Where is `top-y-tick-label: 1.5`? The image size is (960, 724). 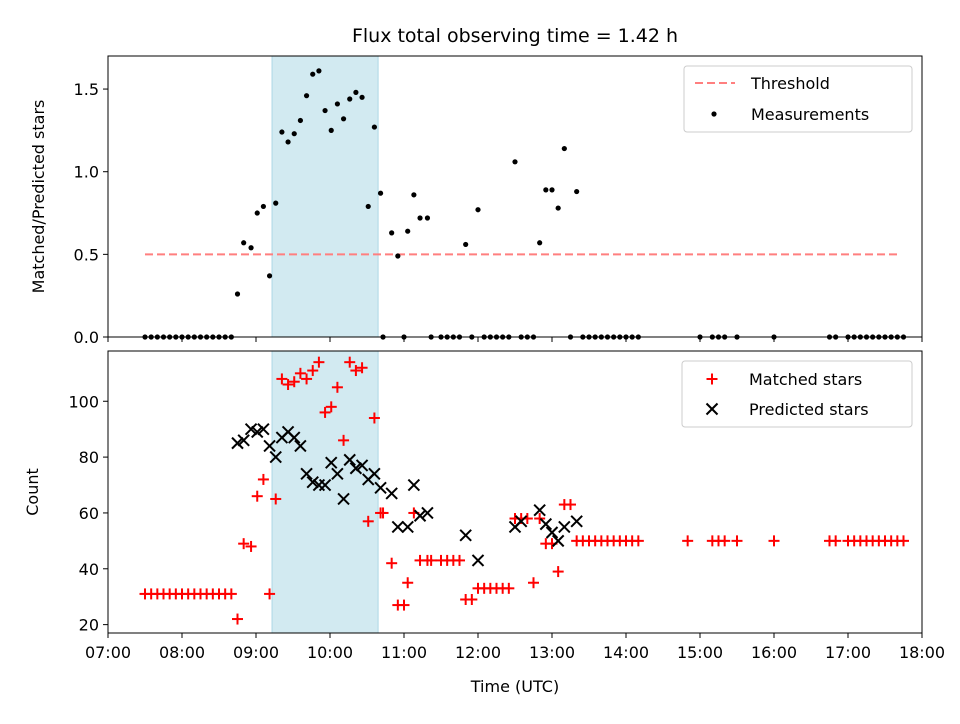 top-y-tick-label: 1.5 is located at coordinates (86, 89).